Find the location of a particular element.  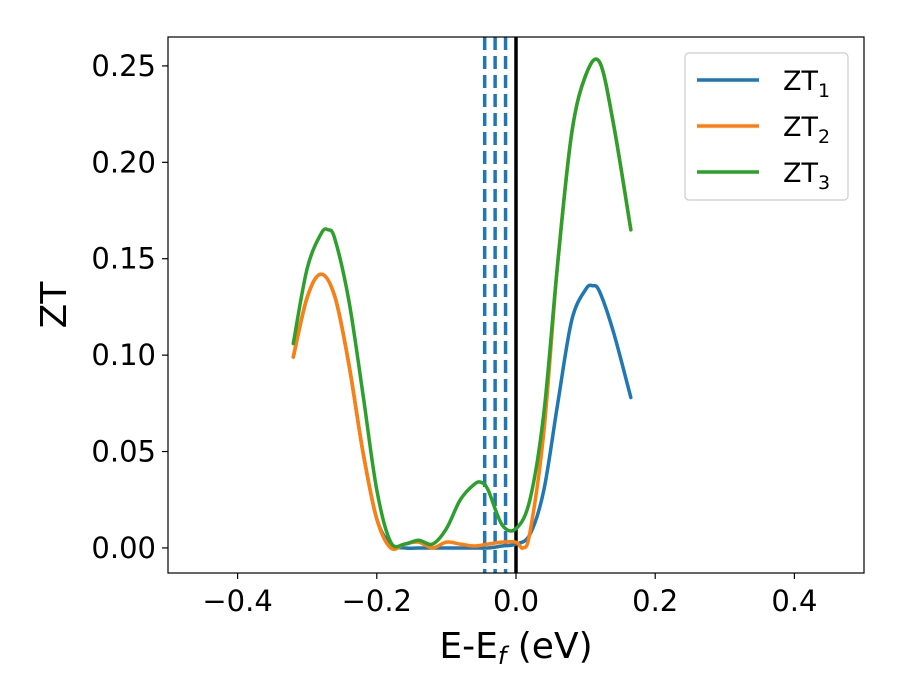

legend-box is located at coordinates (766, 126).